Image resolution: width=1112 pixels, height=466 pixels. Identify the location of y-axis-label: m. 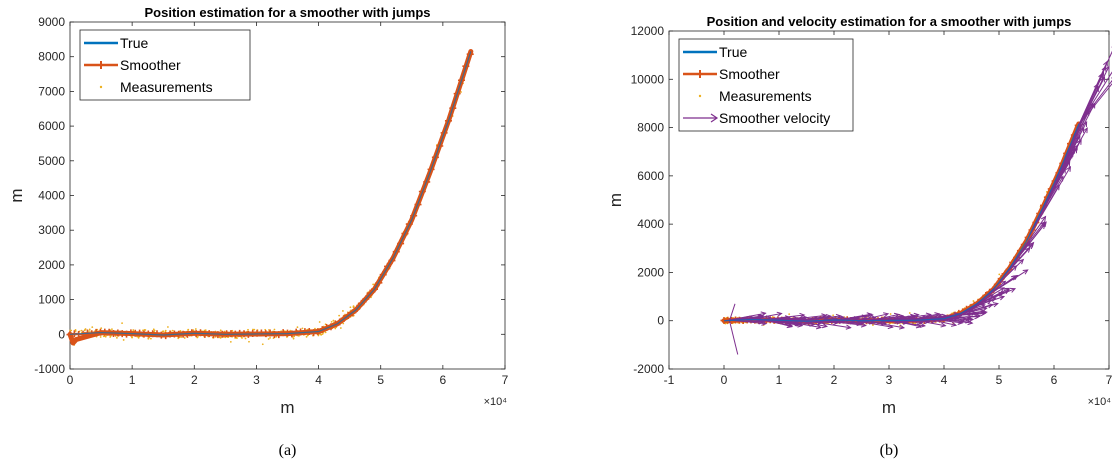
(16, 195).